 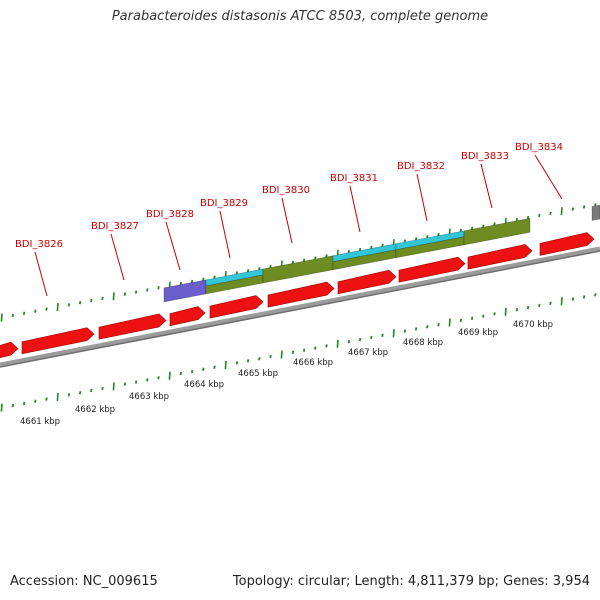 I want to click on scale-label: 4664 kbp, so click(x=204, y=385).